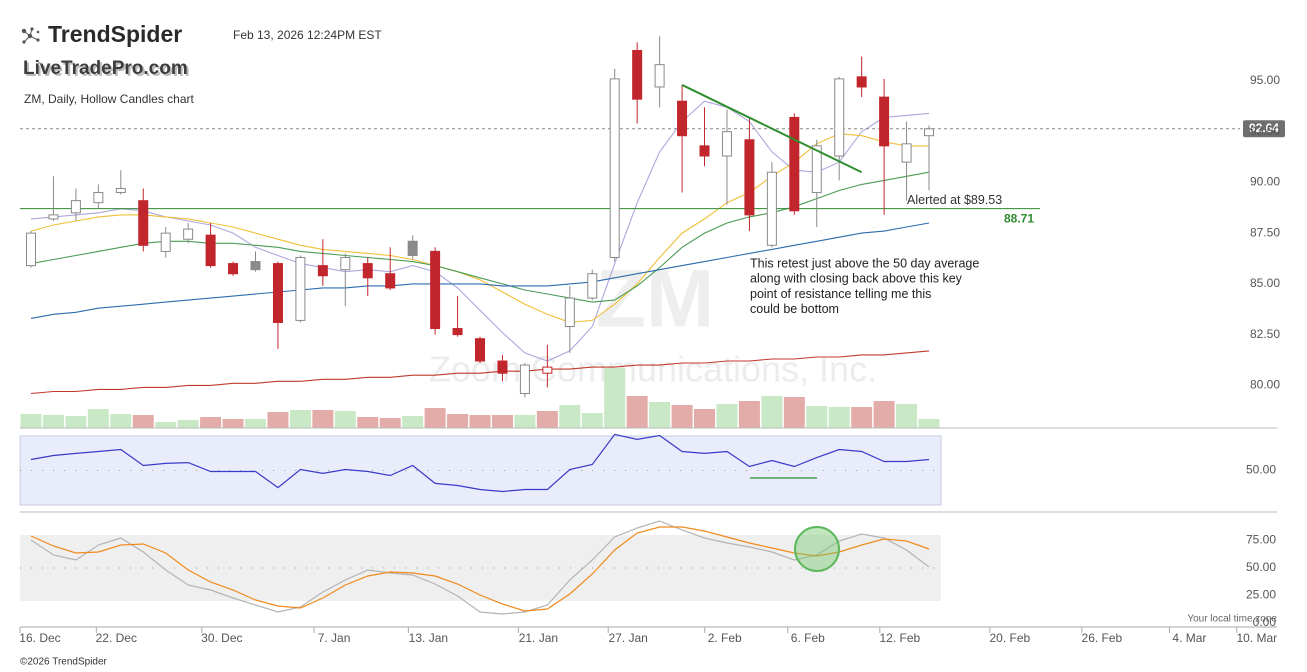 Image resolution: width=1307 pixels, height=672 pixels. I want to click on last-price-tag, so click(1264, 129).